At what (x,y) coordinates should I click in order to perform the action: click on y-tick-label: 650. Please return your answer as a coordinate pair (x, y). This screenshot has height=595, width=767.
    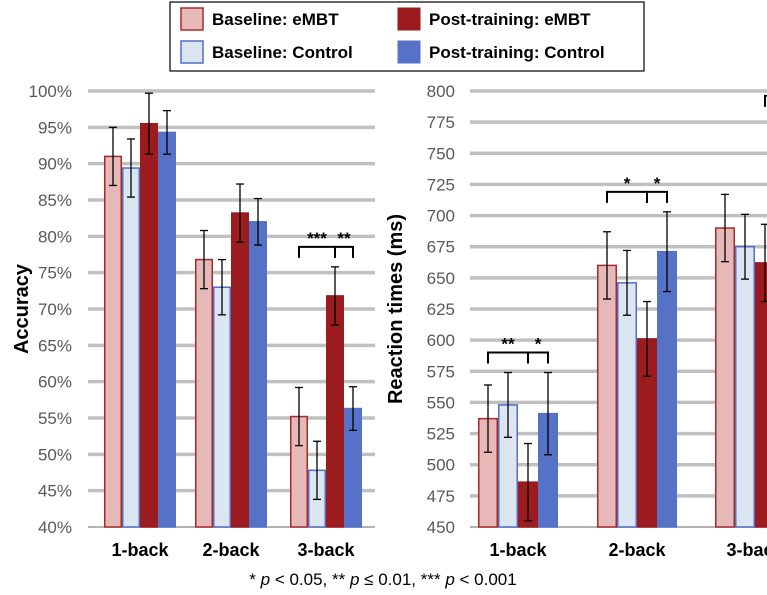
    Looking at the image, I should click on (441, 278).